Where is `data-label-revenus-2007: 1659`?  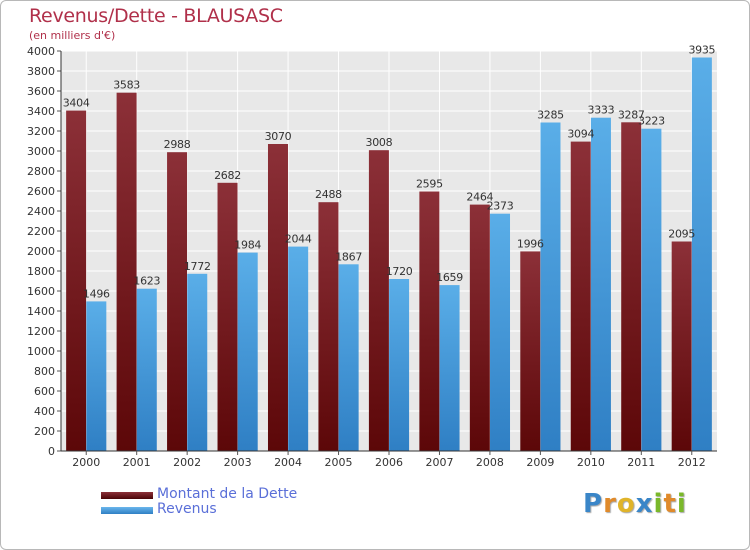 data-label-revenus-2007: 1659 is located at coordinates (449, 277).